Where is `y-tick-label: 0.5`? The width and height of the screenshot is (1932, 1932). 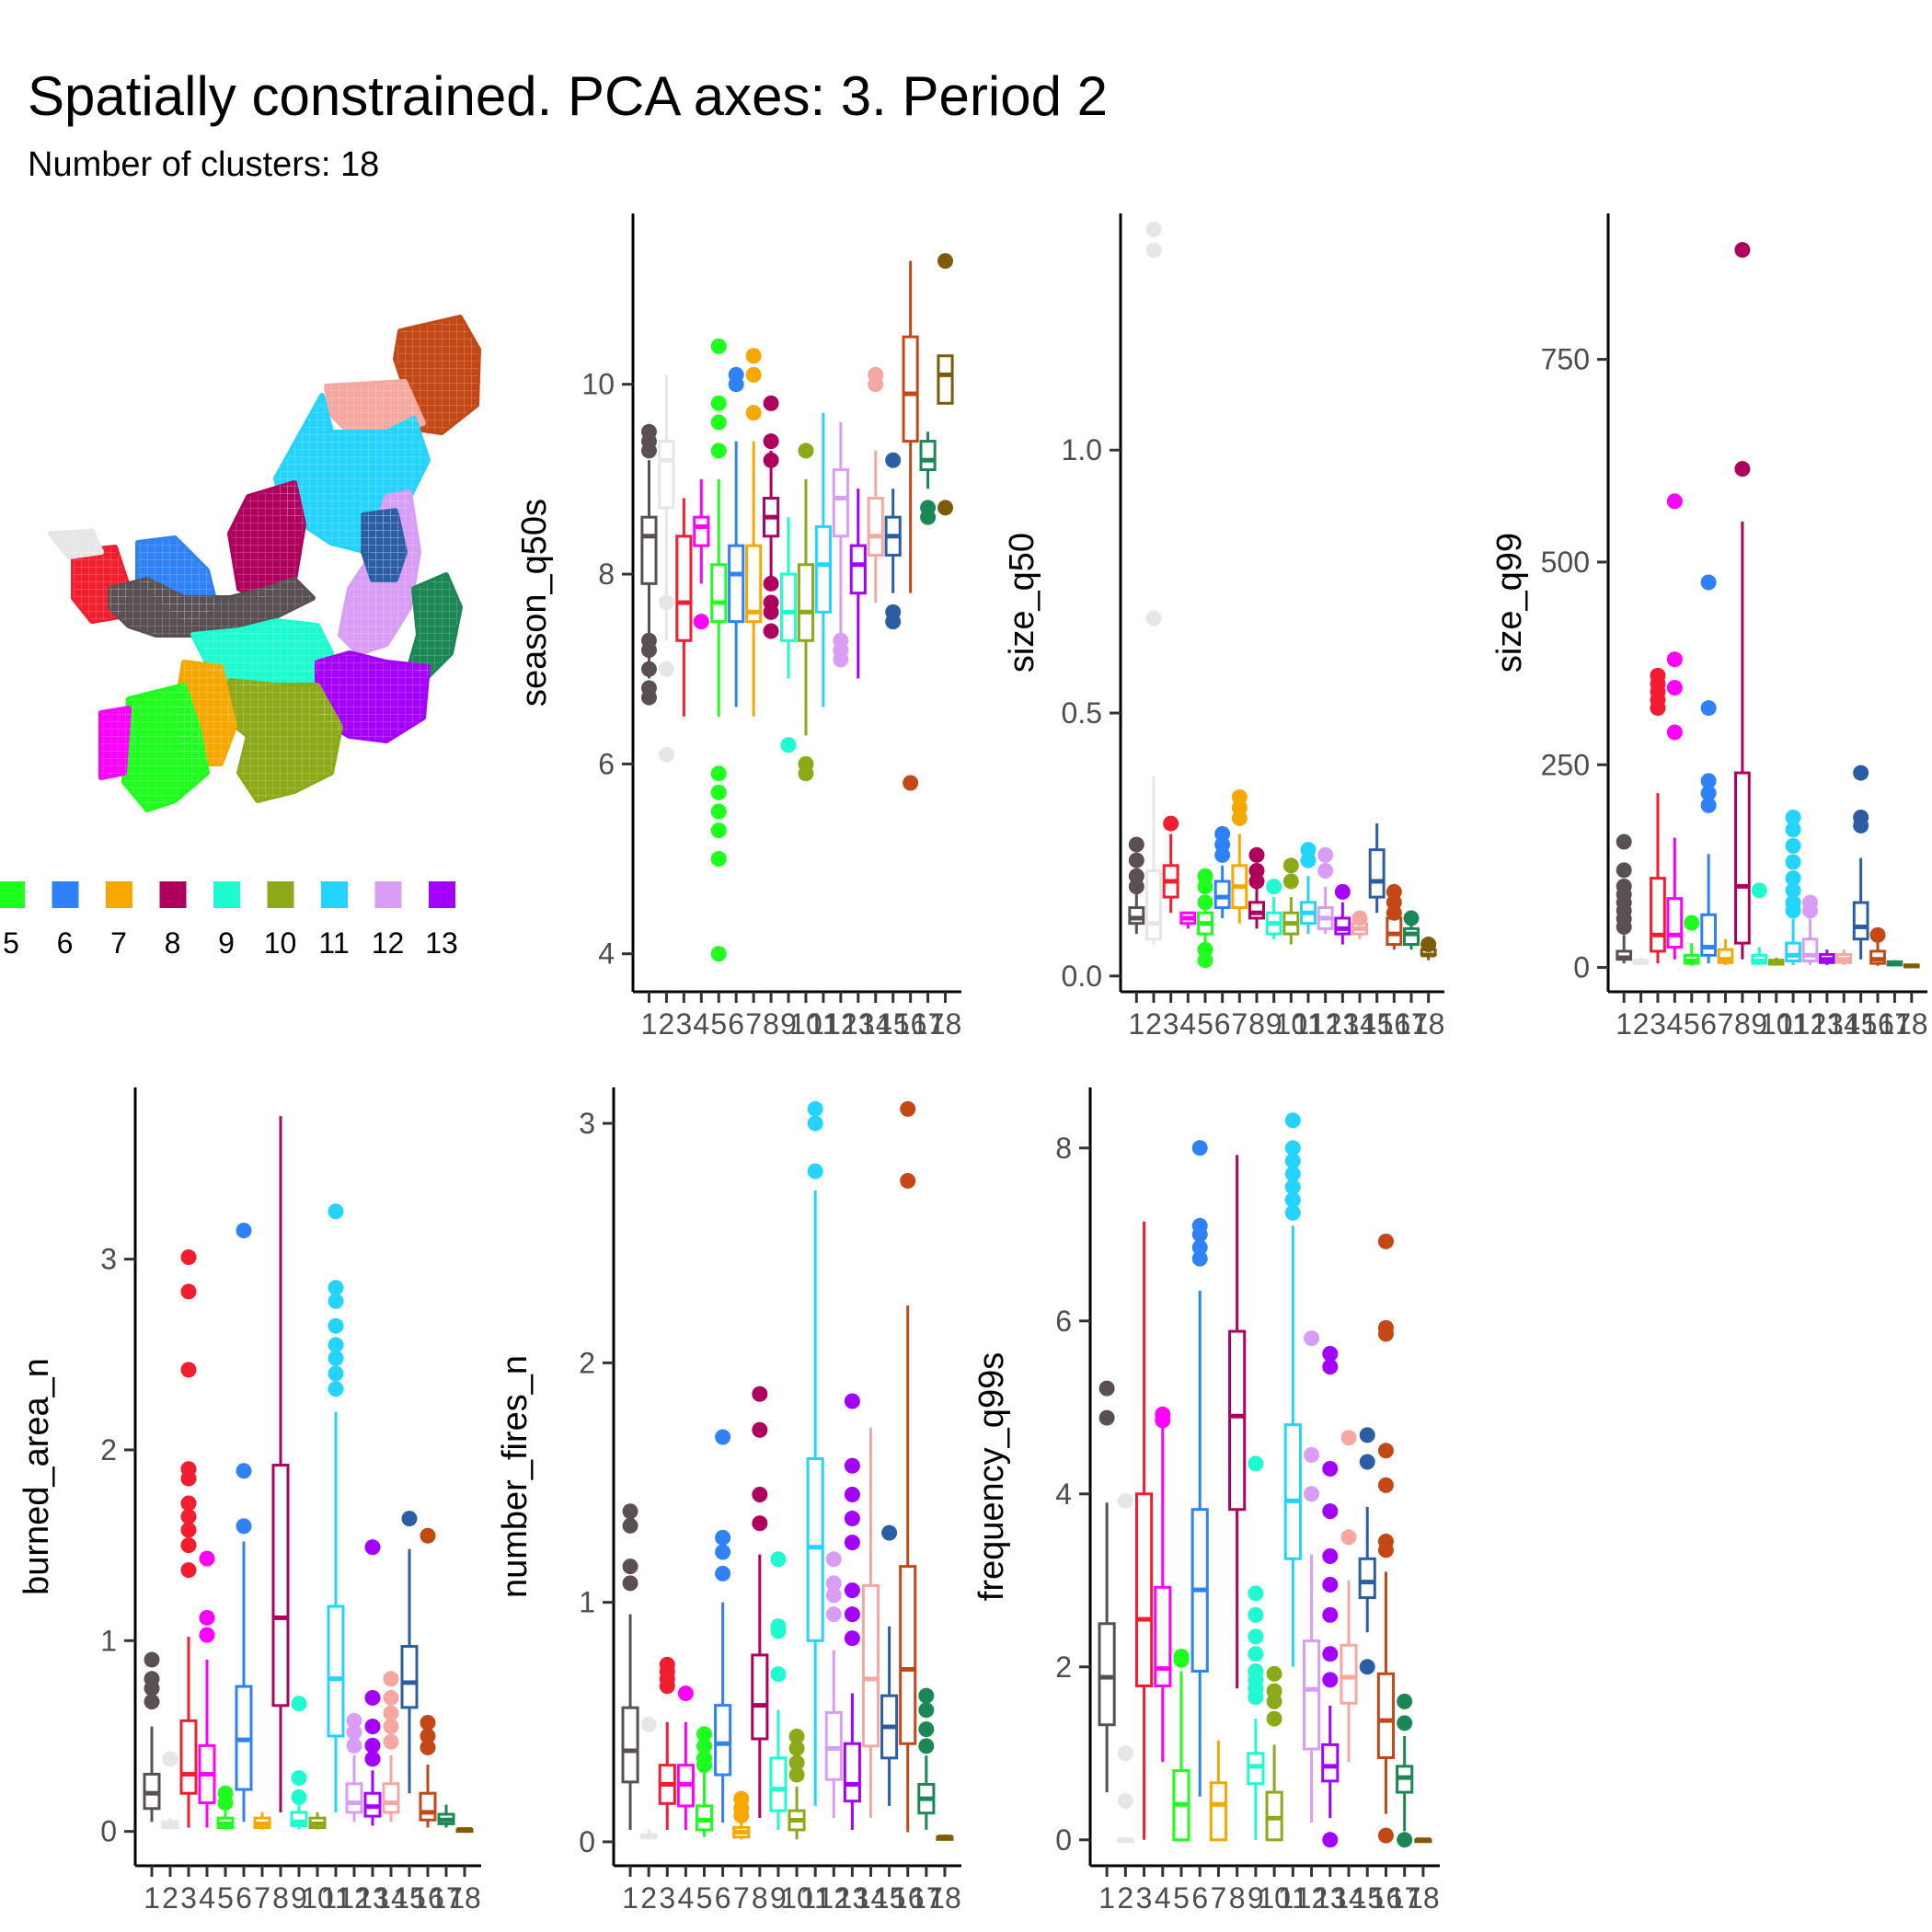 y-tick-label: 0.5 is located at coordinates (1082, 713).